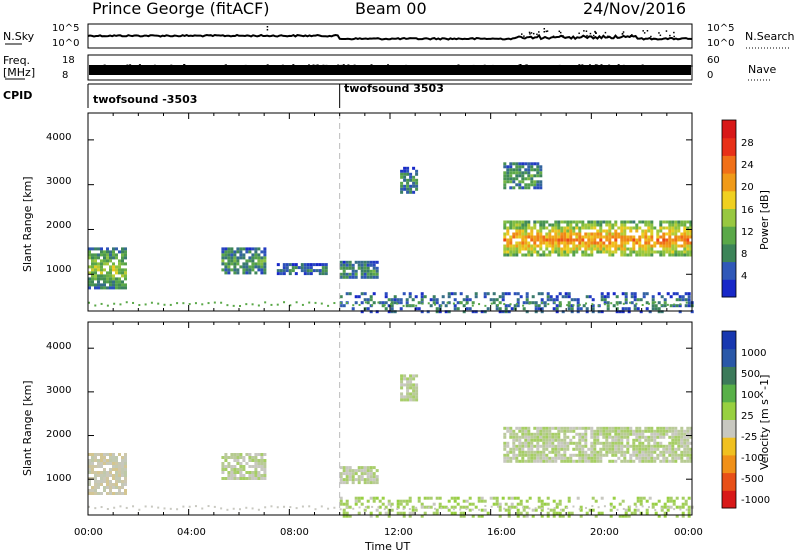  What do you see at coordinates (595, 31) in the screenshot?
I see `nsearch-point` at bounding box center [595, 31].